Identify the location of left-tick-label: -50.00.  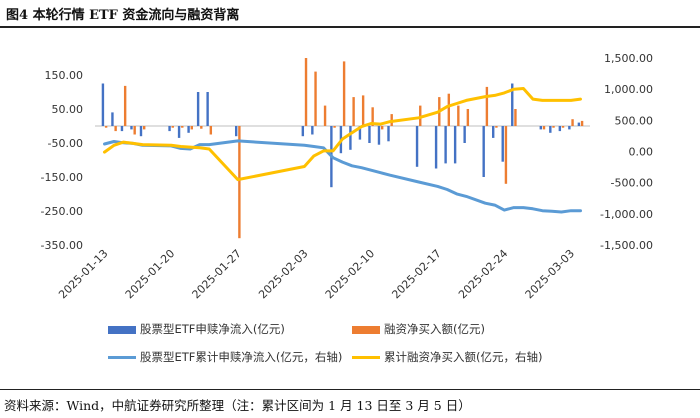
(65, 143).